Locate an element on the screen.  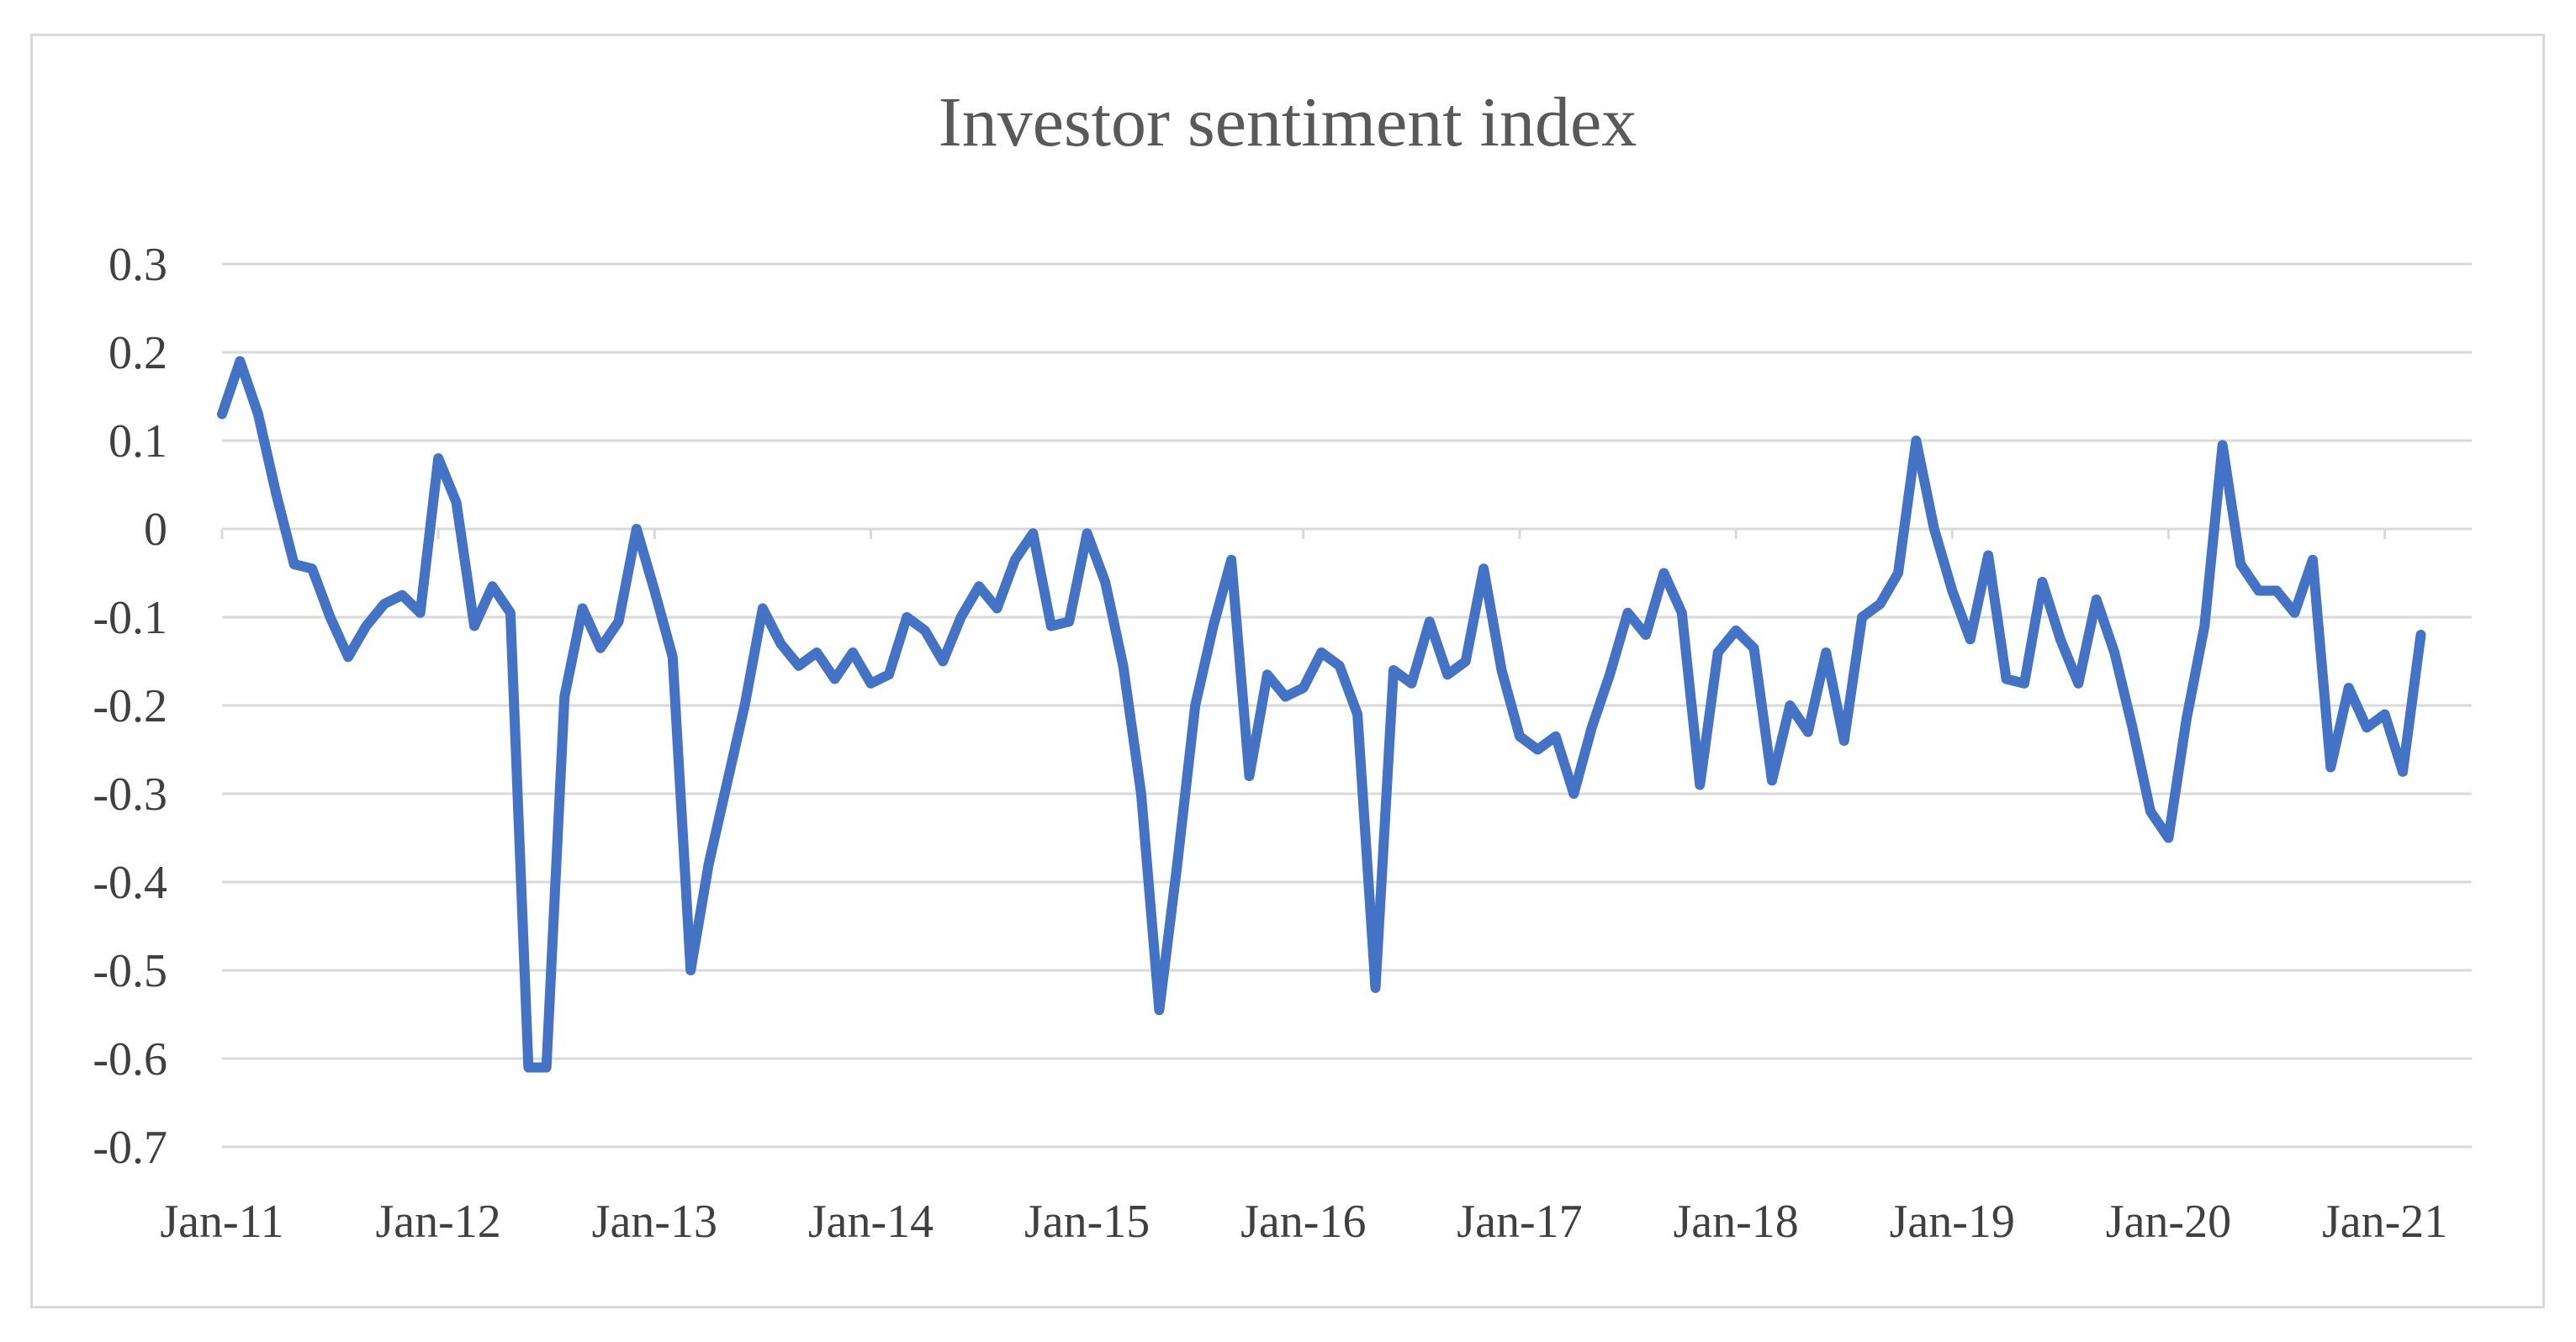
y-tick-label: 0.3 is located at coordinates (137, 265).